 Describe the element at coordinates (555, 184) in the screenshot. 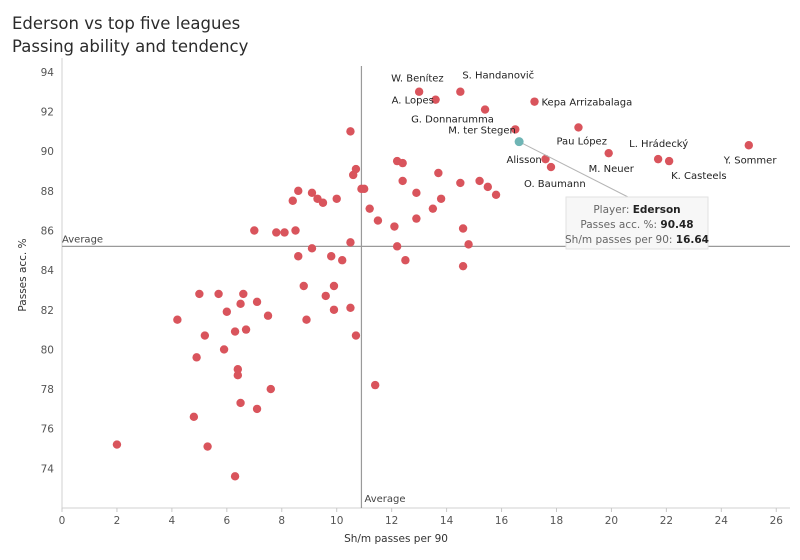

I see `point-label: O. Baumann` at that location.